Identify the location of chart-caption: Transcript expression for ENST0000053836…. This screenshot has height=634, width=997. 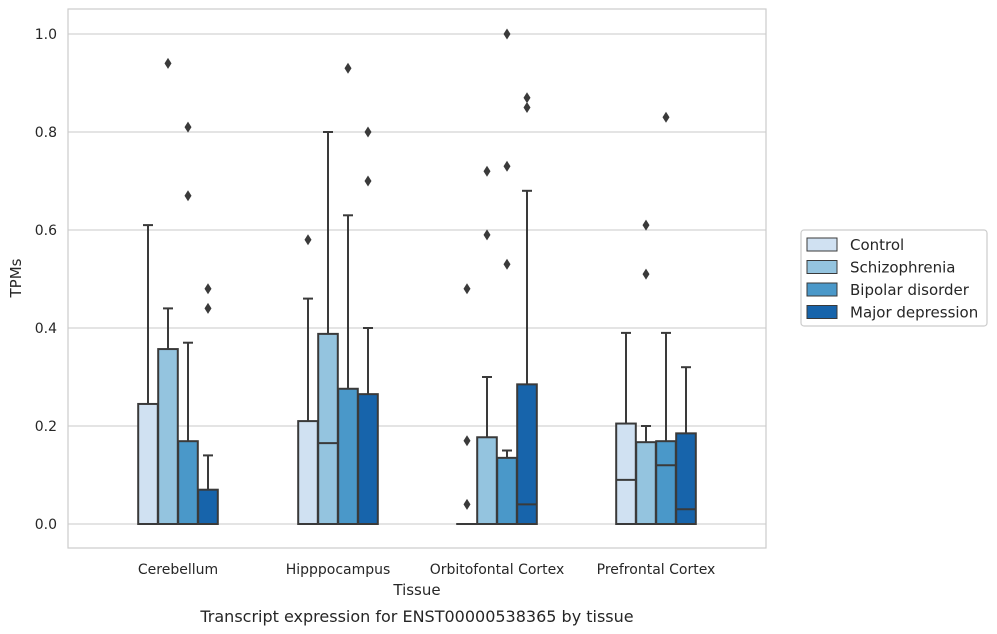
(416, 616).